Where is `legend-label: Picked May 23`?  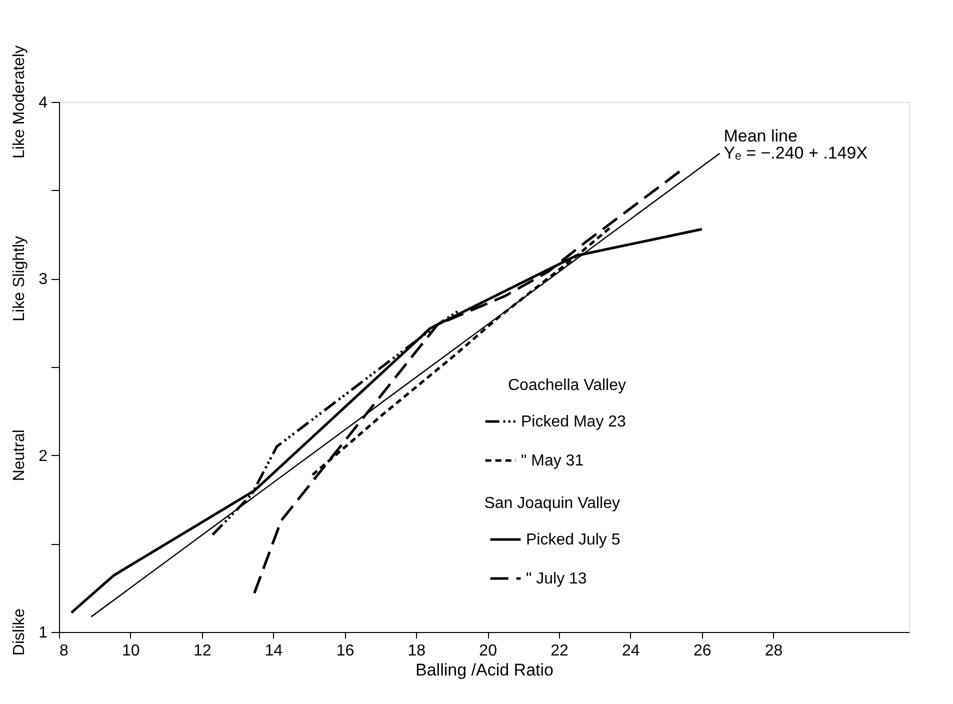
legend-label: Picked May 23 is located at coordinates (573, 422).